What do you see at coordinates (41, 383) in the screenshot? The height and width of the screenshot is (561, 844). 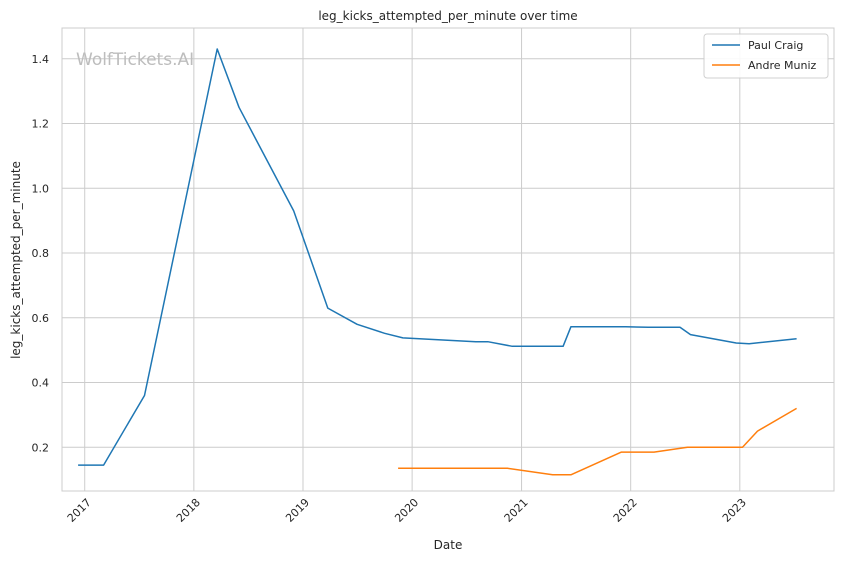 I see `y-tick-label: 0.4` at bounding box center [41, 383].